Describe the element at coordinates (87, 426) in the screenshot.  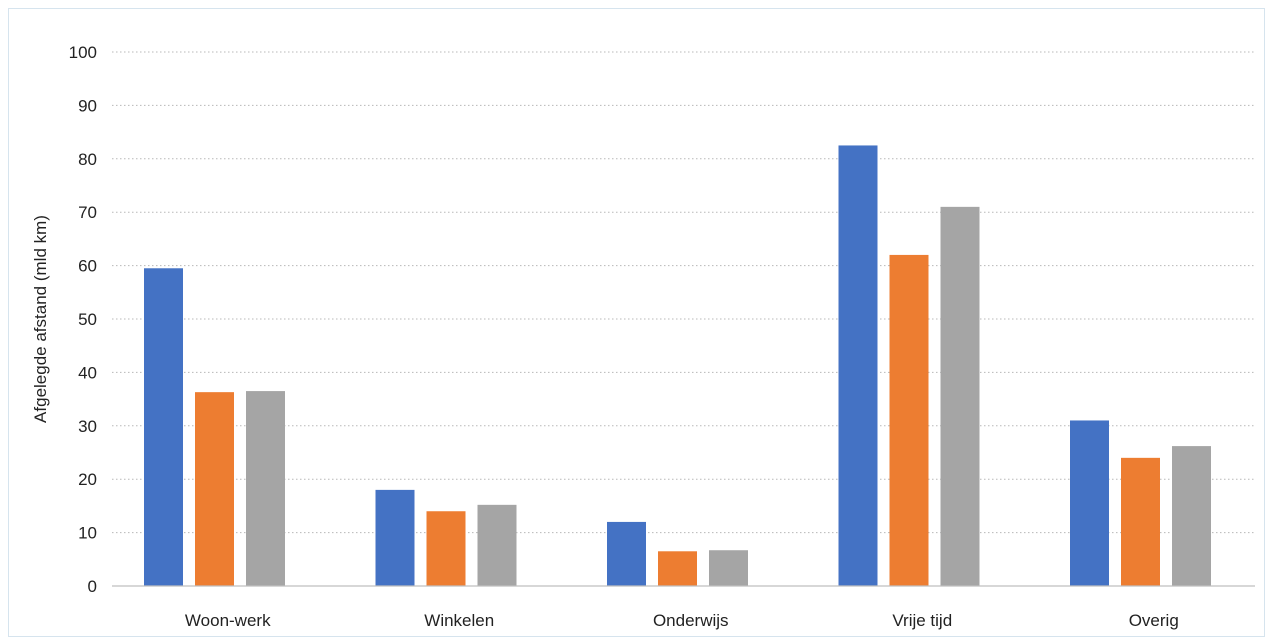
I see `y-tick-label: 30` at that location.